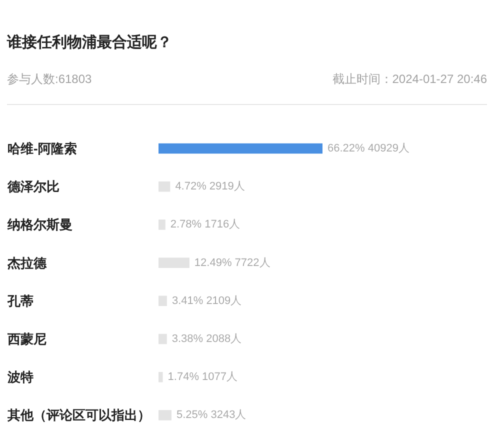 This screenshot has height=440, width=500. What do you see at coordinates (232, 262) in the screenshot?
I see `data-label: 12.49% 7722人` at bounding box center [232, 262].